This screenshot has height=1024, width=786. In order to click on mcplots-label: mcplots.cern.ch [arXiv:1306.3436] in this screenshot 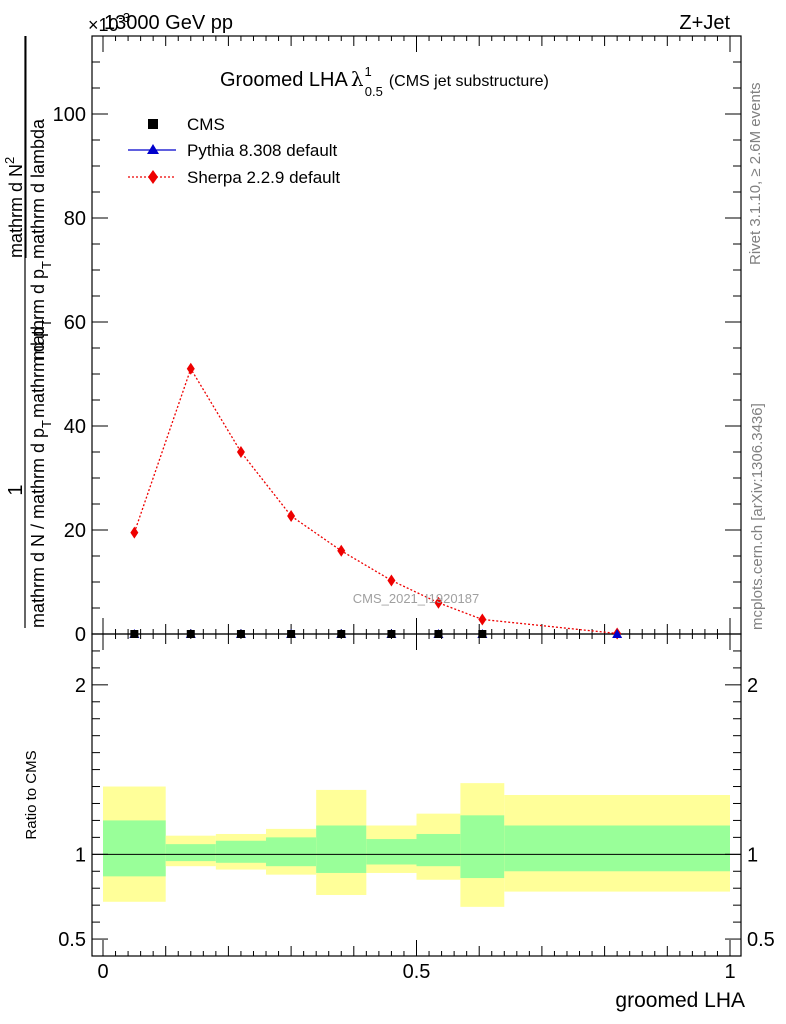, I will do `click(757, 516)`.